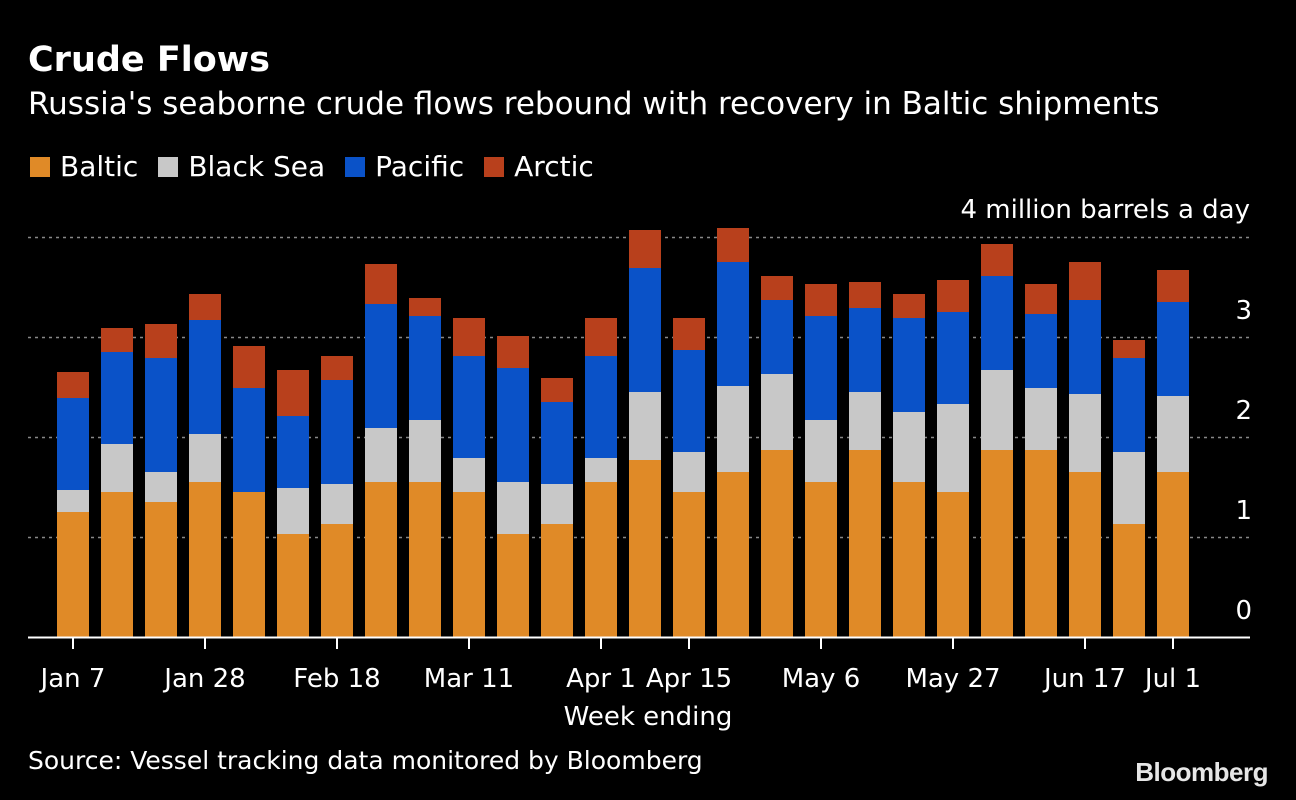  What do you see at coordinates (99, 166) in the screenshot?
I see `legend-label-baltic: Baltic` at bounding box center [99, 166].